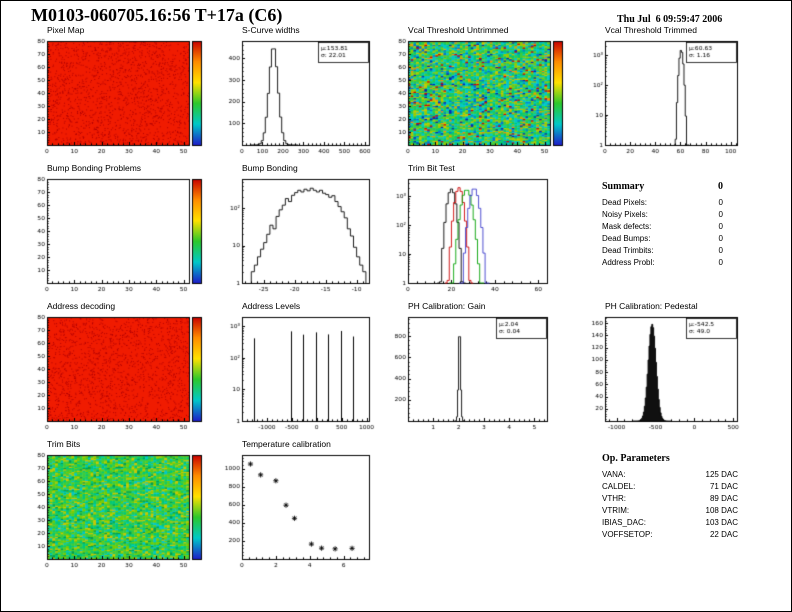 Image resolution: width=792 pixels, height=612 pixels. I want to click on summary-row-noisy-pixels: Noisy Pixels: 0, so click(662, 215).